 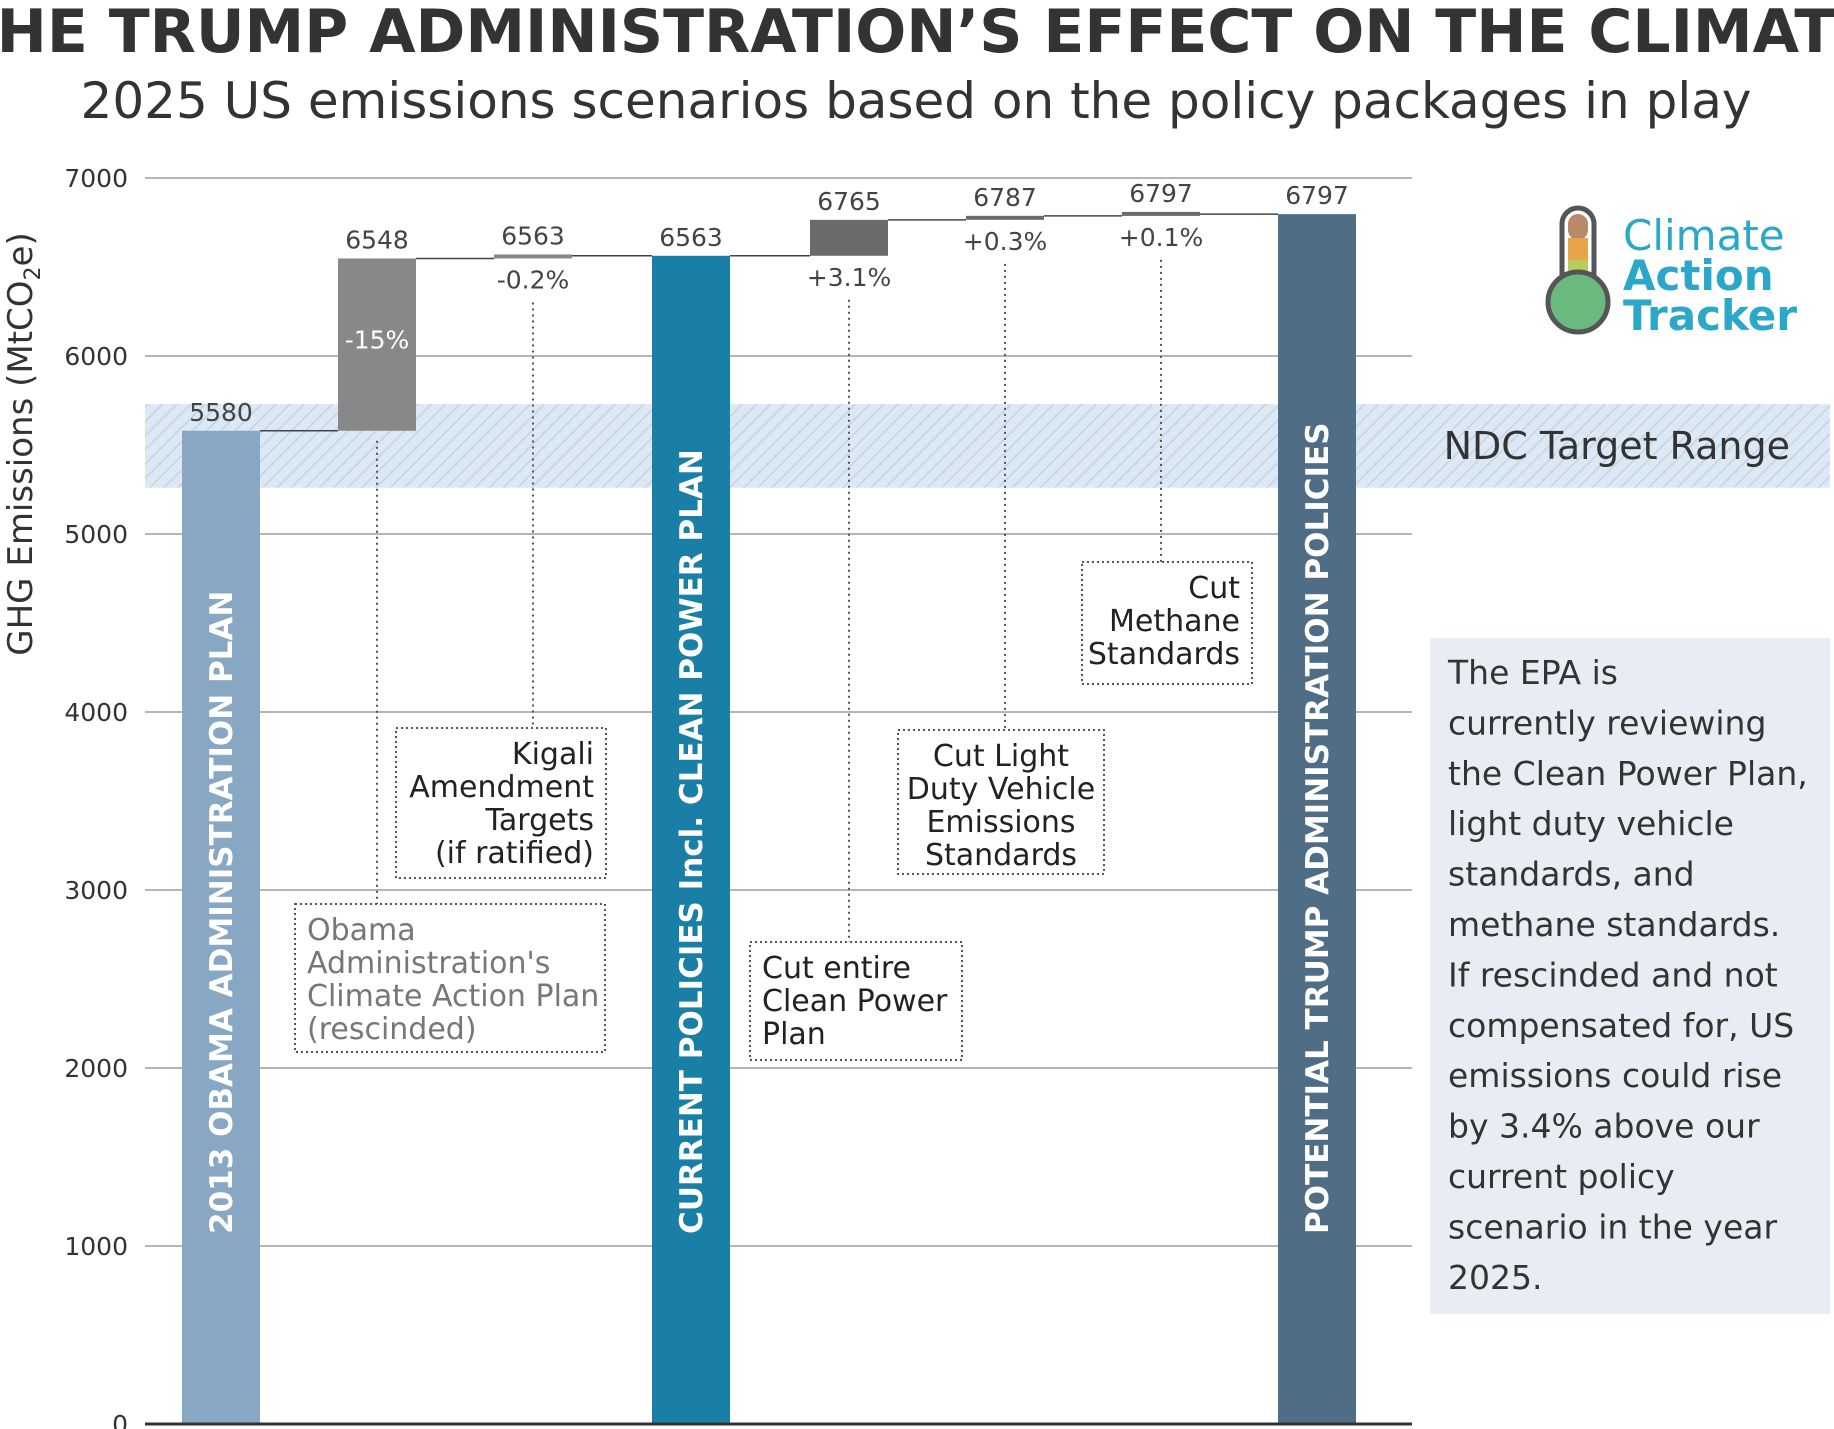 I want to click on annotation-text: Kigali, so click(x=553, y=754).